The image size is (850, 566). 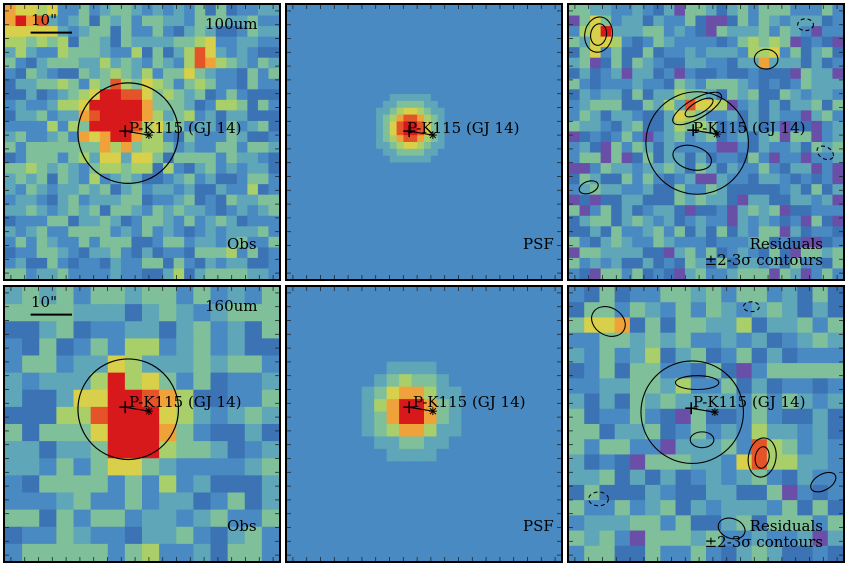 What do you see at coordinates (231, 306) in the screenshot?
I see `band-label: 160um` at bounding box center [231, 306].